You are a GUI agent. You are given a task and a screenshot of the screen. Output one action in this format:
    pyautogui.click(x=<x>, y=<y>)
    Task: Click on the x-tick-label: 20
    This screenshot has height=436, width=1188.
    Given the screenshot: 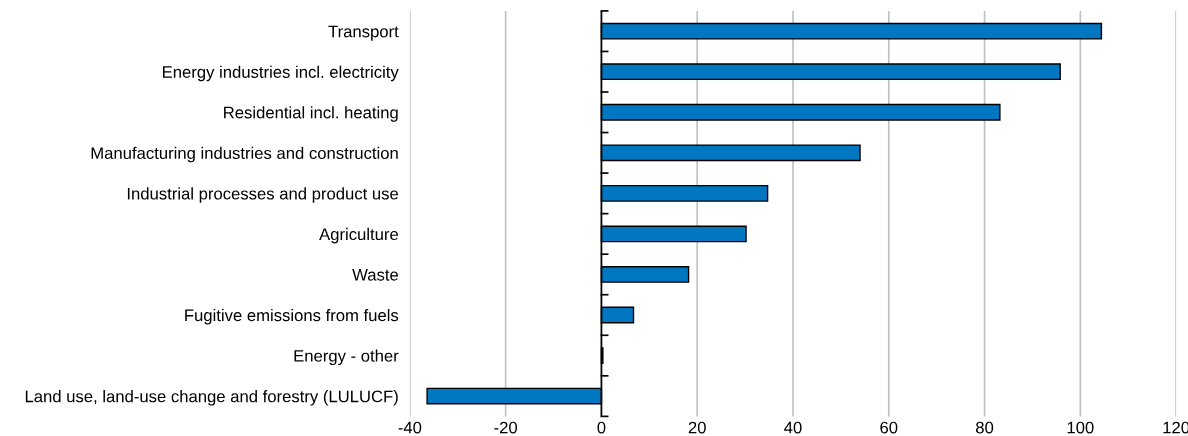 What is the action you would take?
    pyautogui.click(x=697, y=427)
    